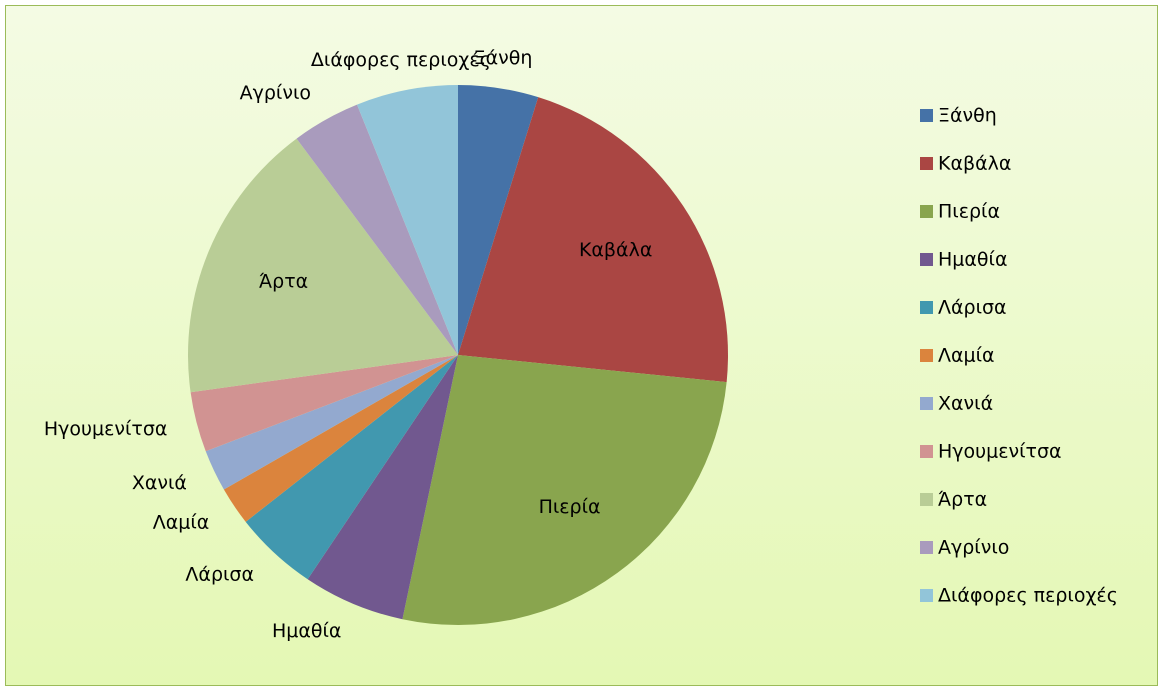  I want to click on legend-label: Πιερία, so click(969, 212).